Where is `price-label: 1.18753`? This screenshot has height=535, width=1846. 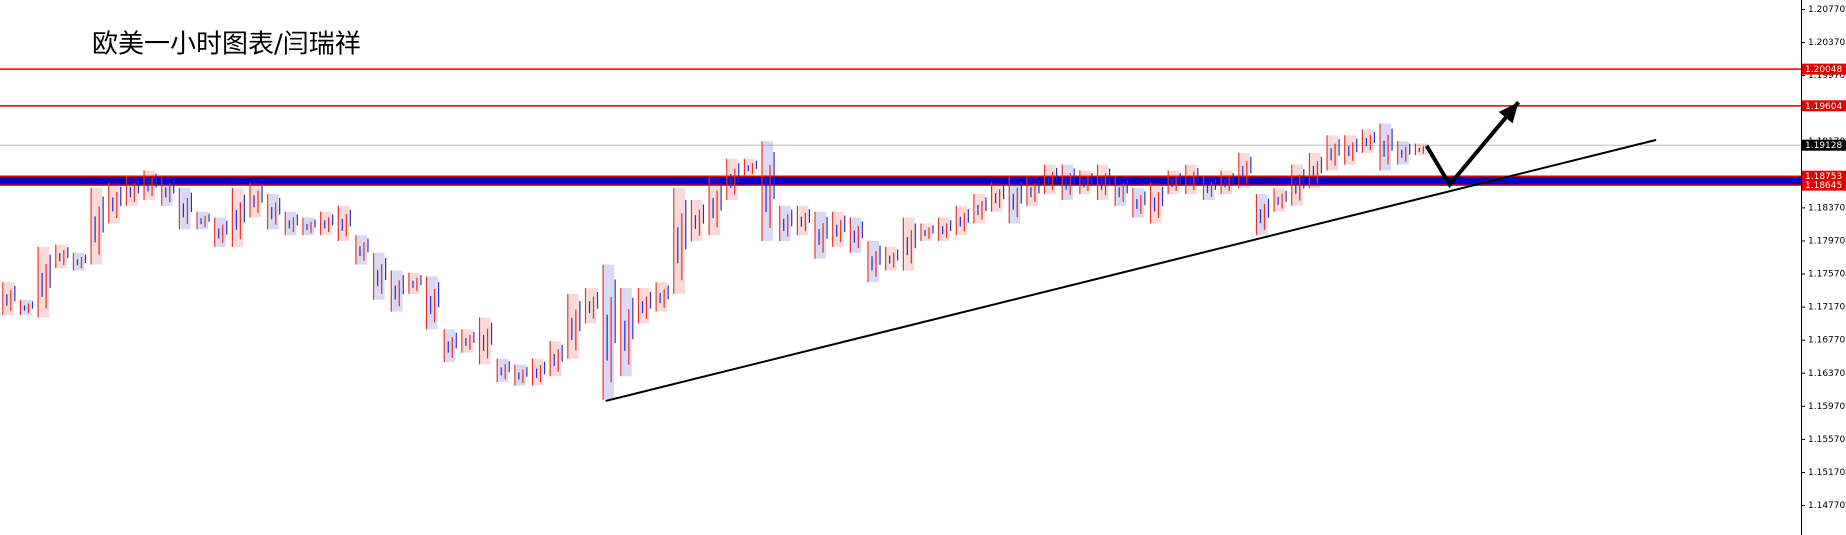
price-label: 1.18753 is located at coordinates (1823, 177).